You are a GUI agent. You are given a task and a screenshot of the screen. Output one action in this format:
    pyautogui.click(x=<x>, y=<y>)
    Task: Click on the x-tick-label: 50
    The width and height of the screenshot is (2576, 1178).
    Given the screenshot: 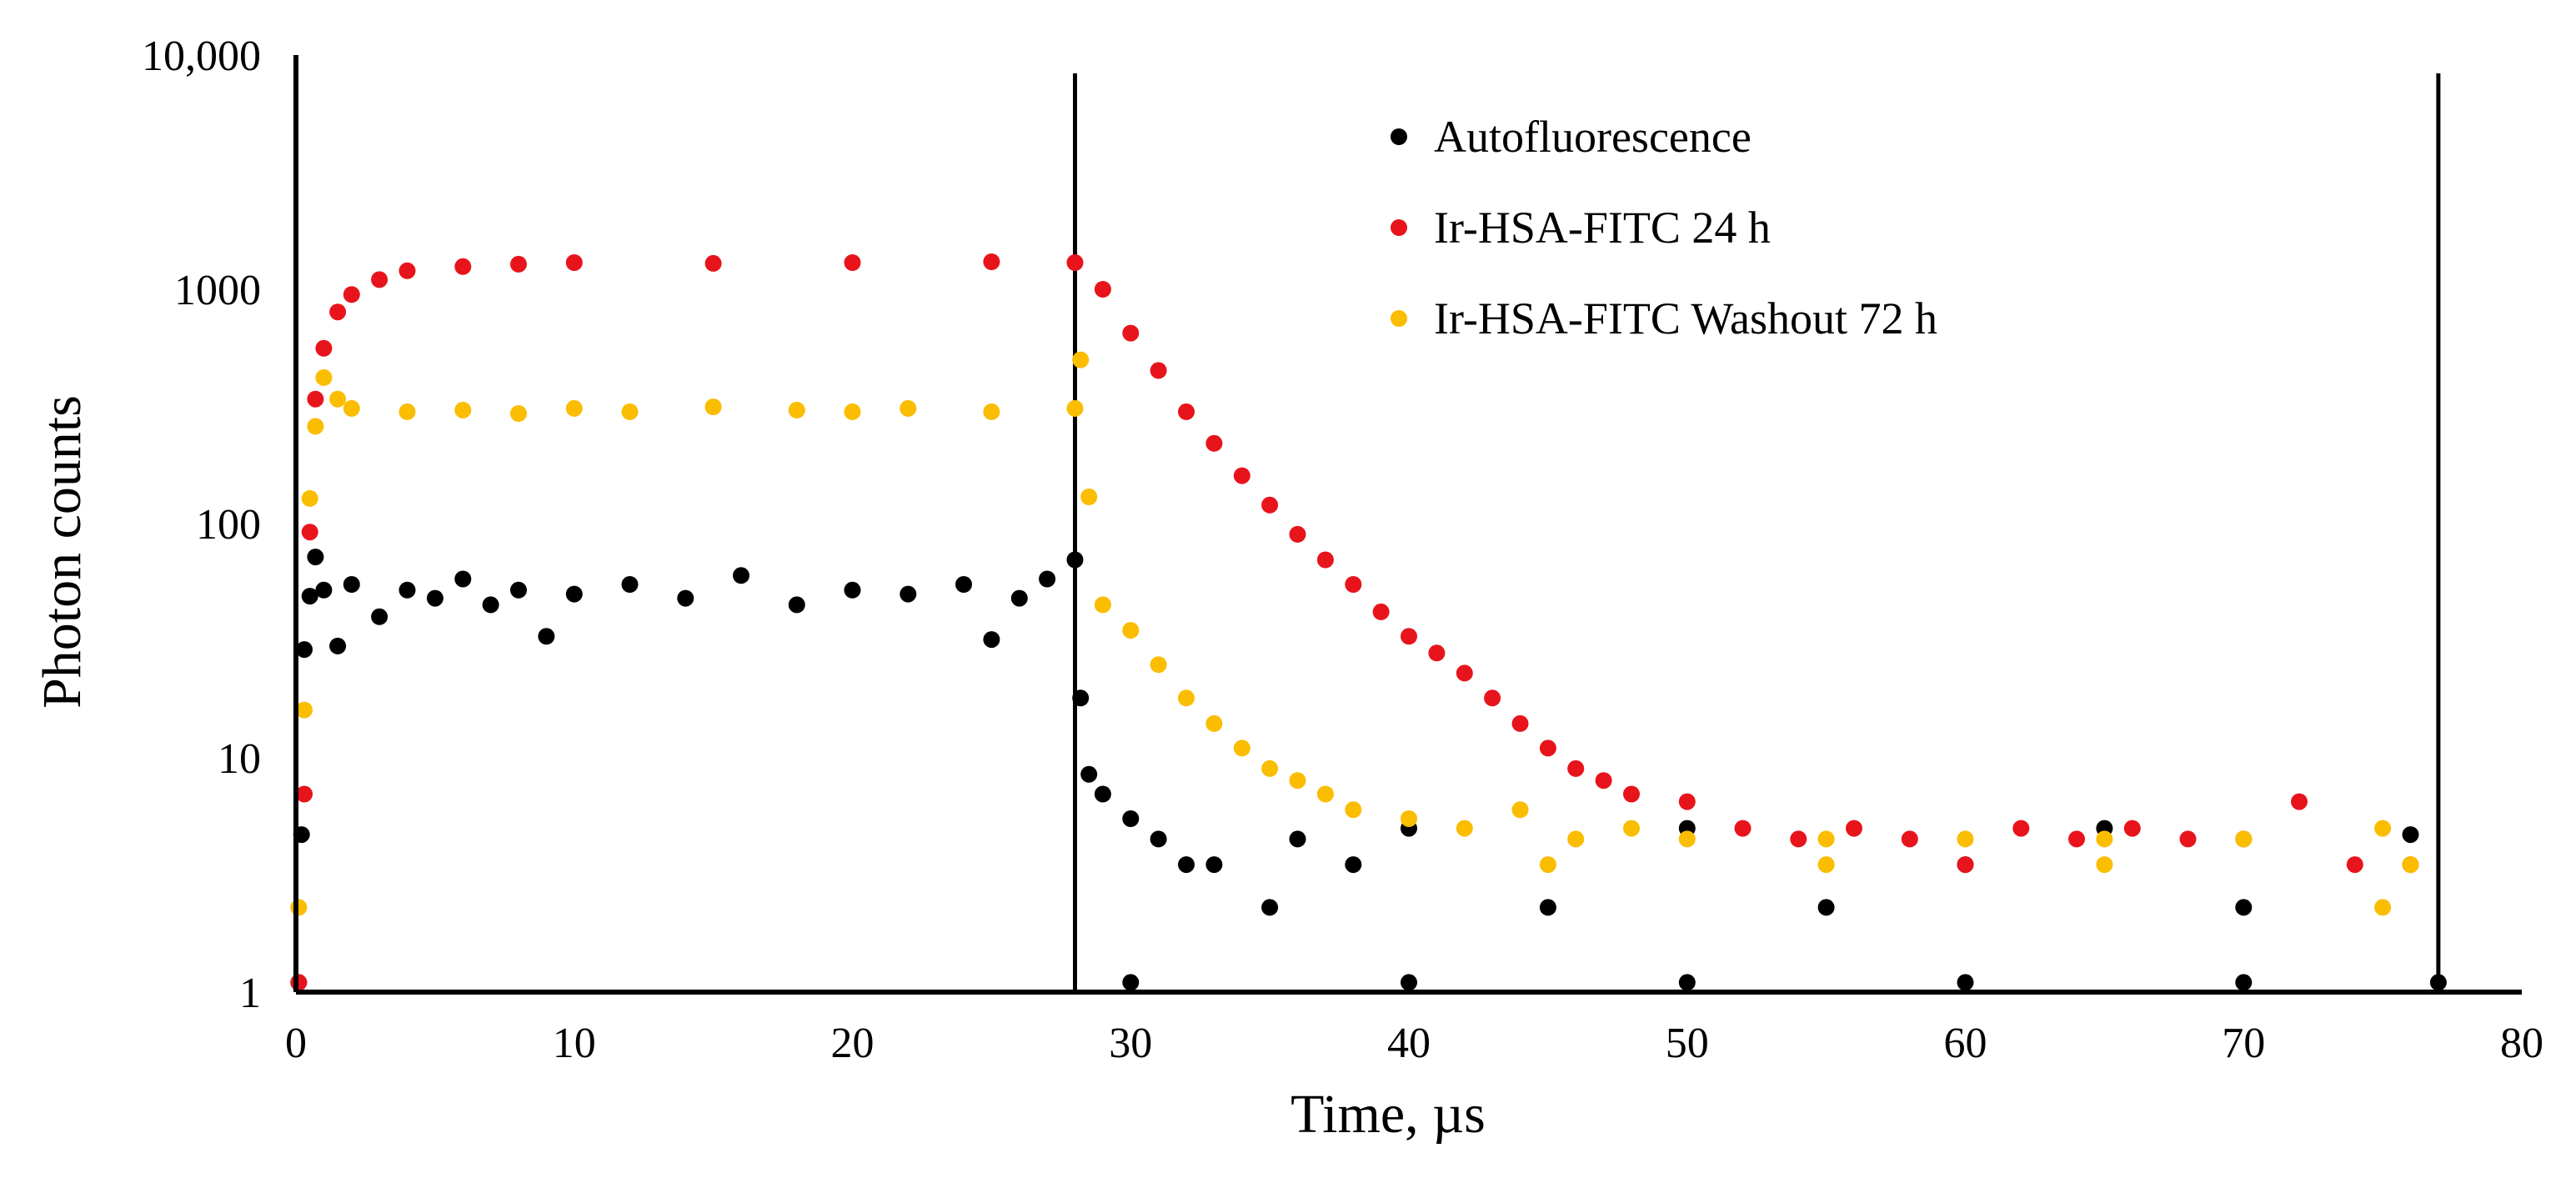 What is the action you would take?
    pyautogui.click(x=1687, y=1043)
    